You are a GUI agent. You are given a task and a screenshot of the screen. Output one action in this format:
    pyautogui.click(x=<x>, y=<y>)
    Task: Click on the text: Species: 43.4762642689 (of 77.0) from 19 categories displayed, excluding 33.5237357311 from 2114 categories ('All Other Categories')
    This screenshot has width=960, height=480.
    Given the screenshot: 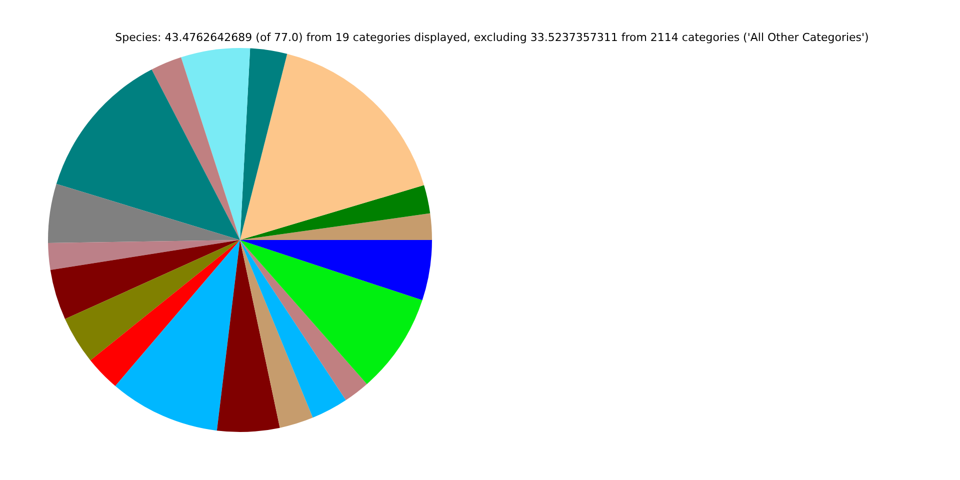 What is the action you would take?
    pyautogui.click(x=492, y=37)
    